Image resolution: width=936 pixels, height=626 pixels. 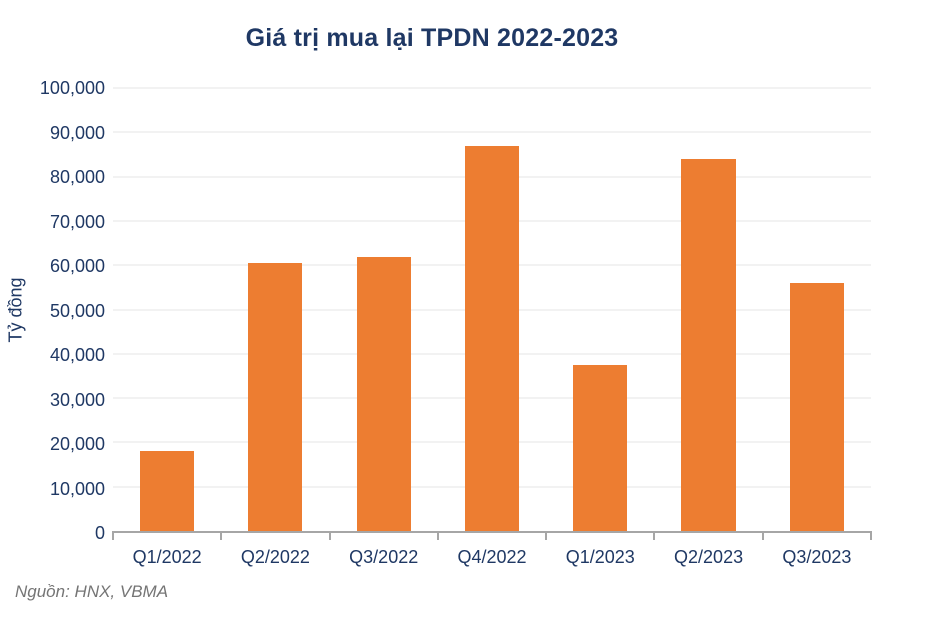 What do you see at coordinates (600, 557) in the screenshot?
I see `x-tick-label: Q1/2023` at bounding box center [600, 557].